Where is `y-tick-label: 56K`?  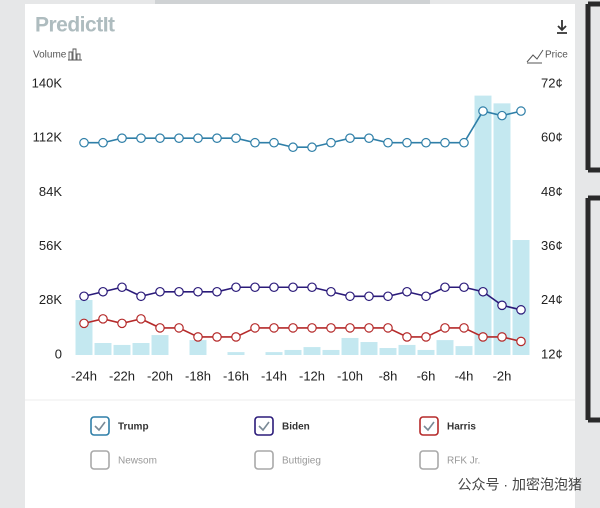 y-tick-label: 56K is located at coordinates (50, 245).